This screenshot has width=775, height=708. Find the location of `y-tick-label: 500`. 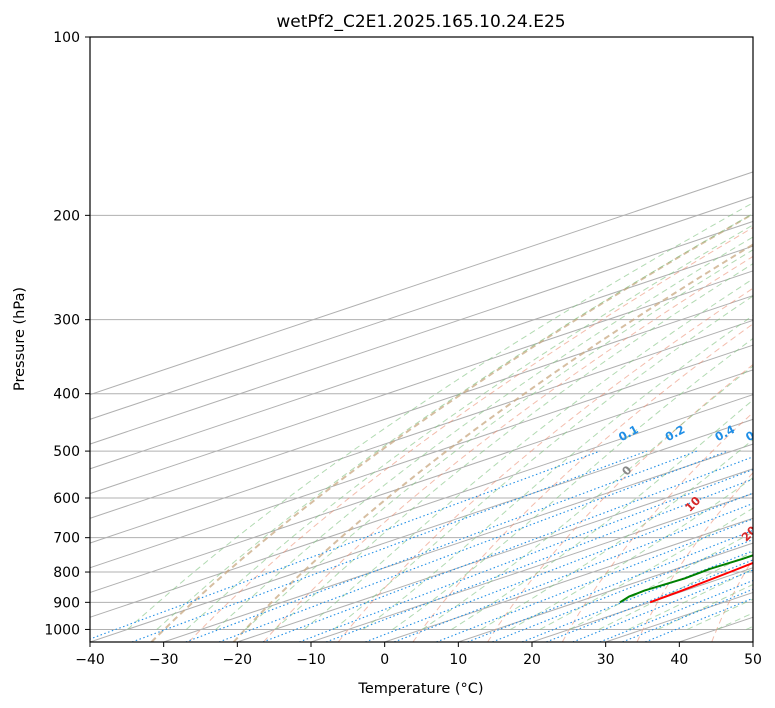

y-tick-label: 500 is located at coordinates (66, 452).